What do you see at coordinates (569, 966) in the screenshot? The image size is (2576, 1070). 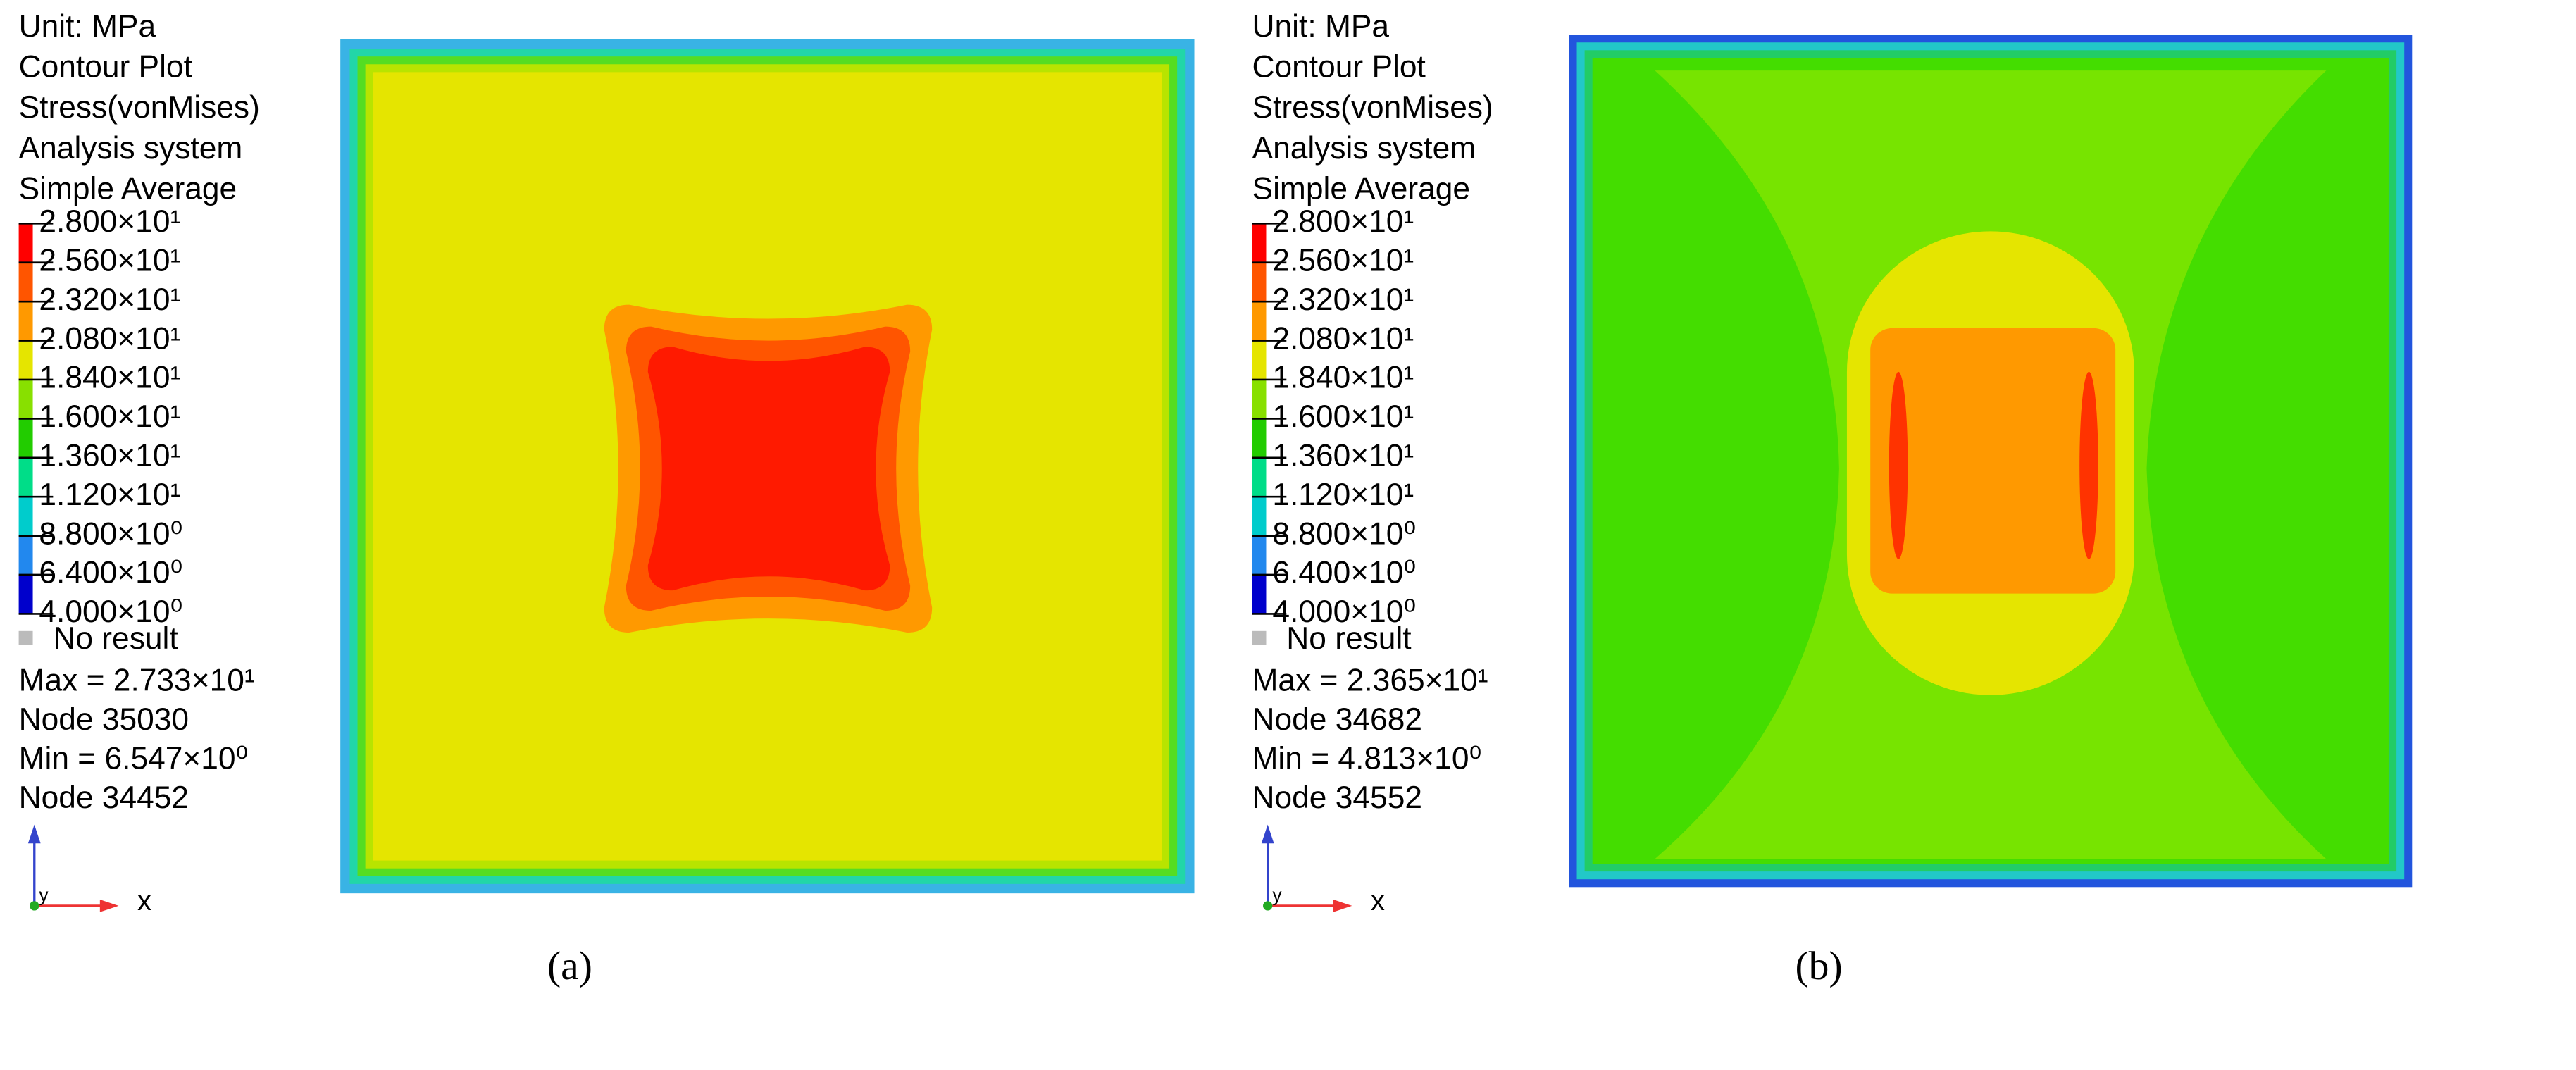 I see `caption: (a)` at bounding box center [569, 966].